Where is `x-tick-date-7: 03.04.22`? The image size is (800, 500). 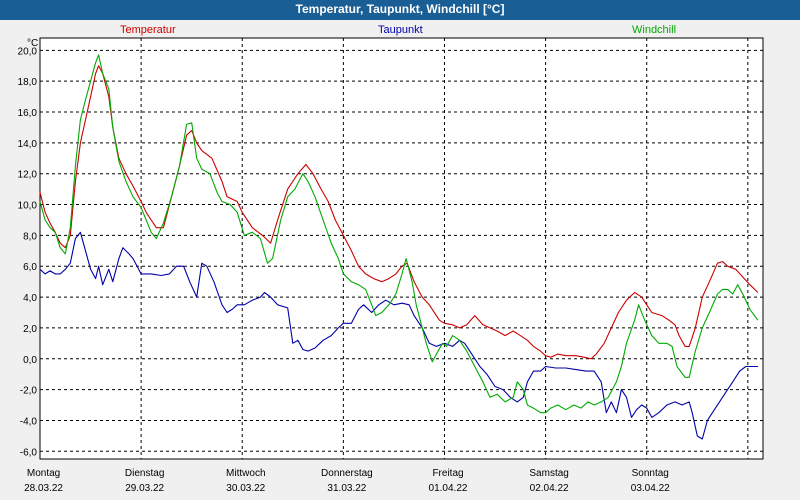
x-tick-date-7: 03.04.22 is located at coordinates (650, 488).